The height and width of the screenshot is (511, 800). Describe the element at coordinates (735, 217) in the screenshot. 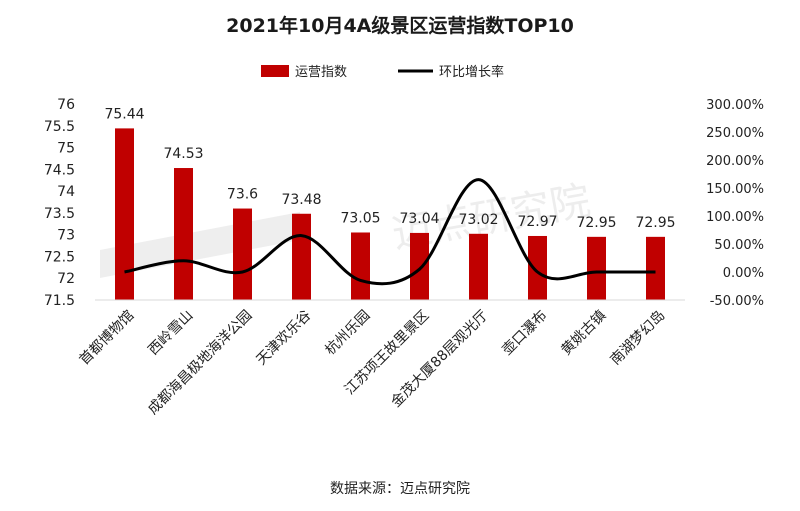

I see `right-tick-label: 100.00%` at that location.